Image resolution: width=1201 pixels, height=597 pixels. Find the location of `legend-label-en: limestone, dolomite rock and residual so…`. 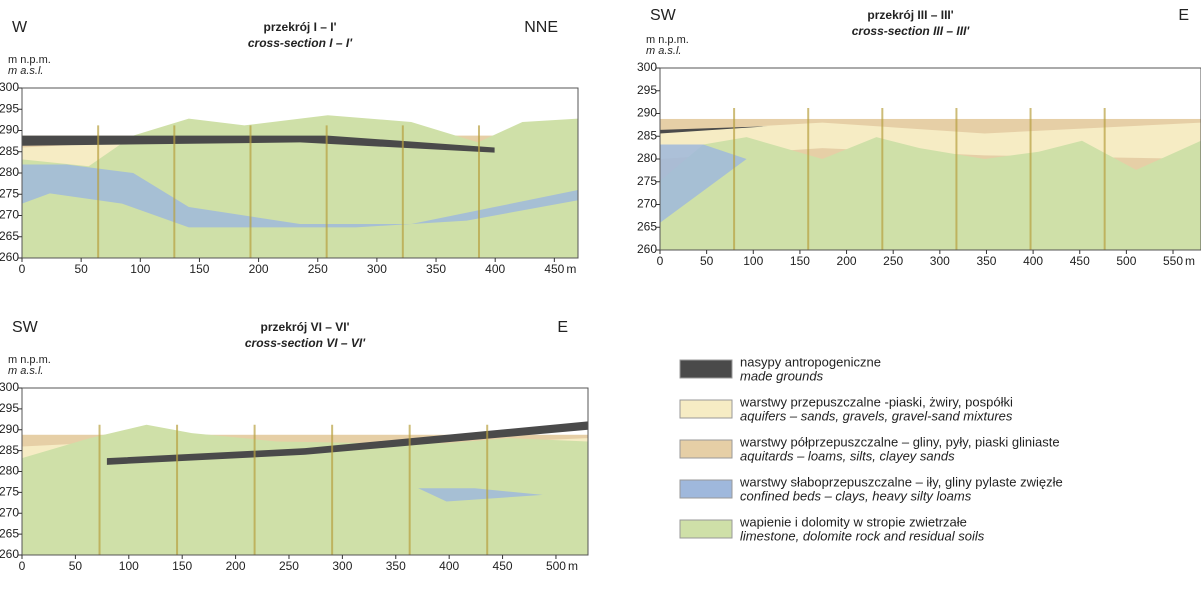

legend-label-en: limestone, dolomite rock and residual so… is located at coordinates (862, 535).